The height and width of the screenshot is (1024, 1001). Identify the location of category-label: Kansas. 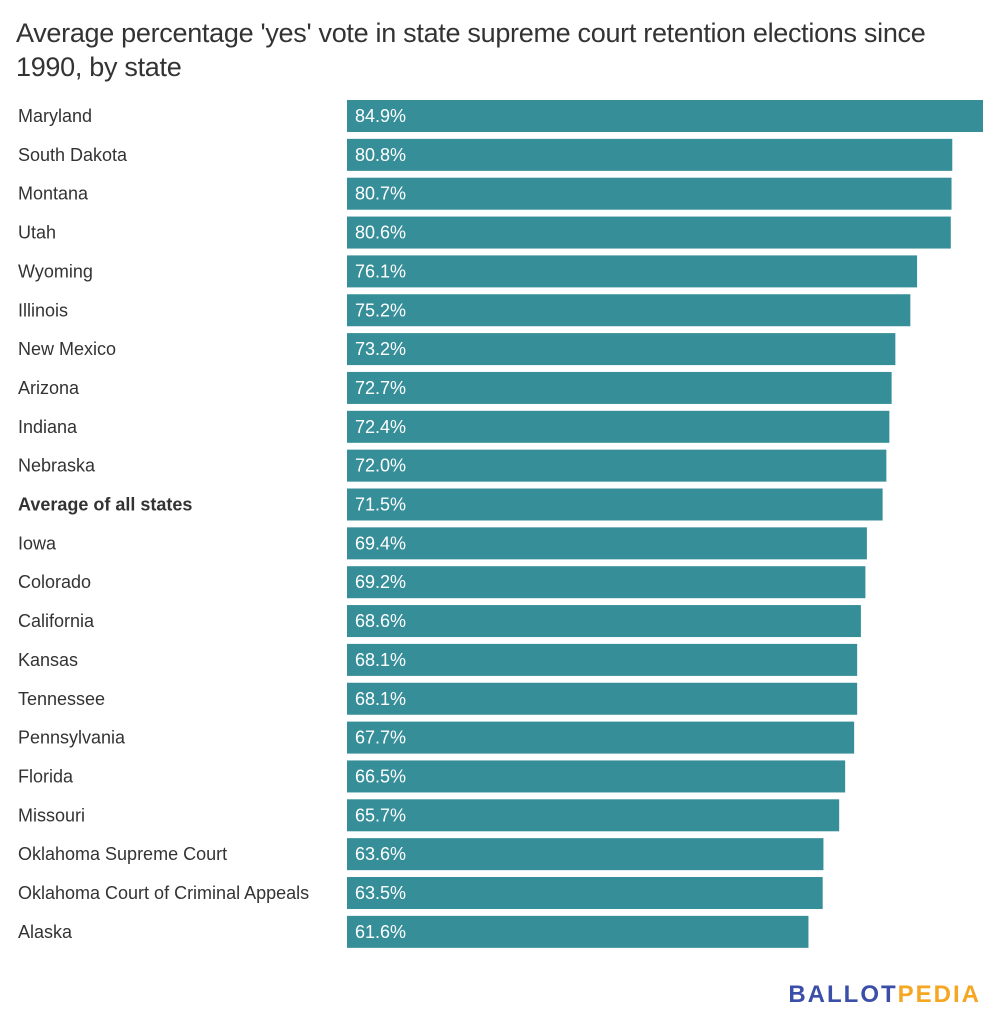
(48, 660).